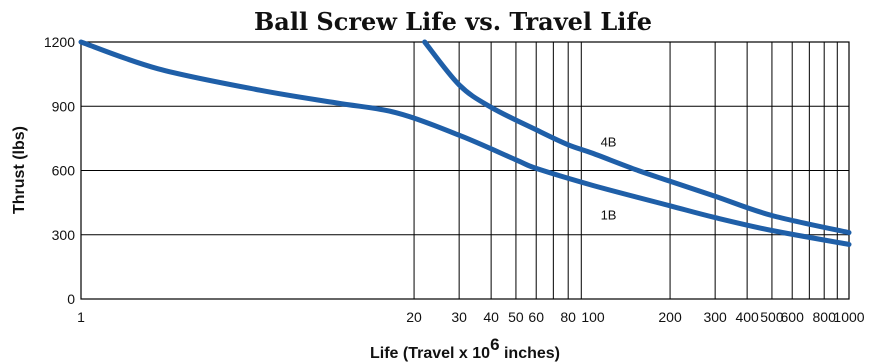  What do you see at coordinates (494, 344) in the screenshot?
I see `x-axis-label-exponent: 6` at bounding box center [494, 344].